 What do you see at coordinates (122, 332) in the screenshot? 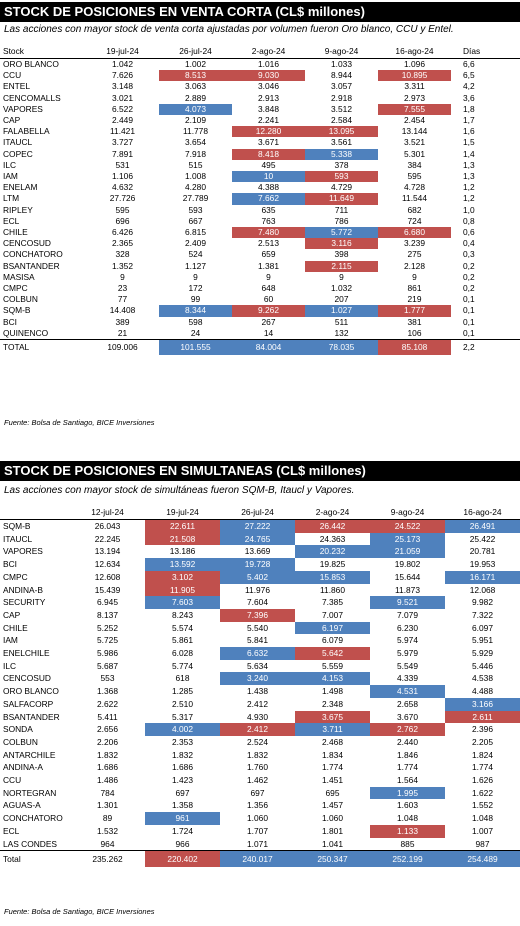
I see `value-cell: 21` at bounding box center [122, 332].